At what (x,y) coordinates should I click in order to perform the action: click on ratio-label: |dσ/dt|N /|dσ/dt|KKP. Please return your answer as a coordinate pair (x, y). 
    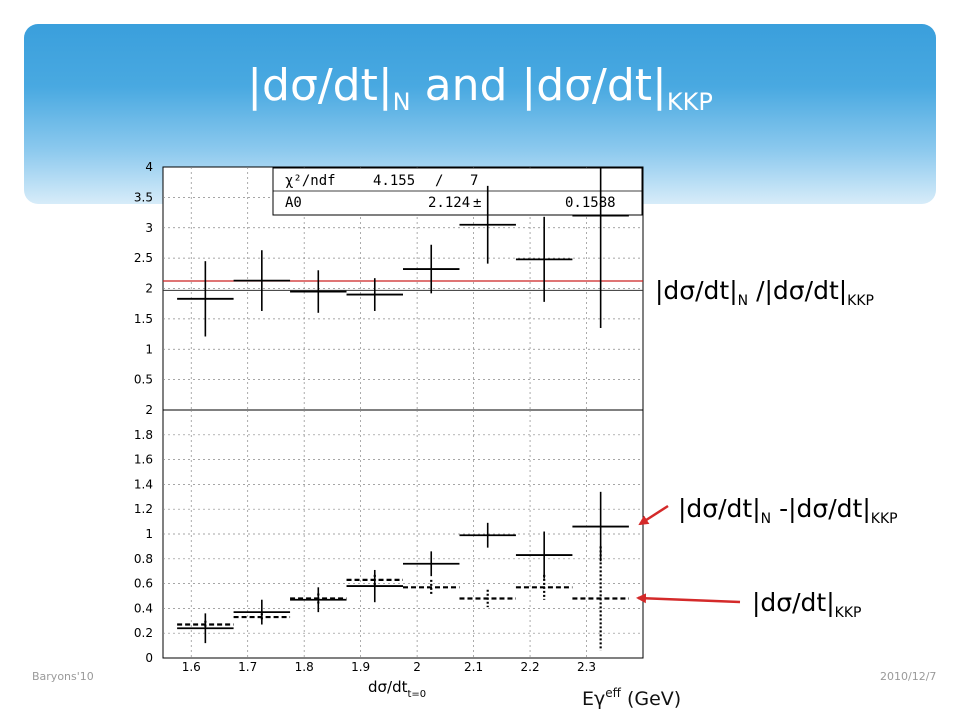
    Looking at the image, I should click on (764, 292).